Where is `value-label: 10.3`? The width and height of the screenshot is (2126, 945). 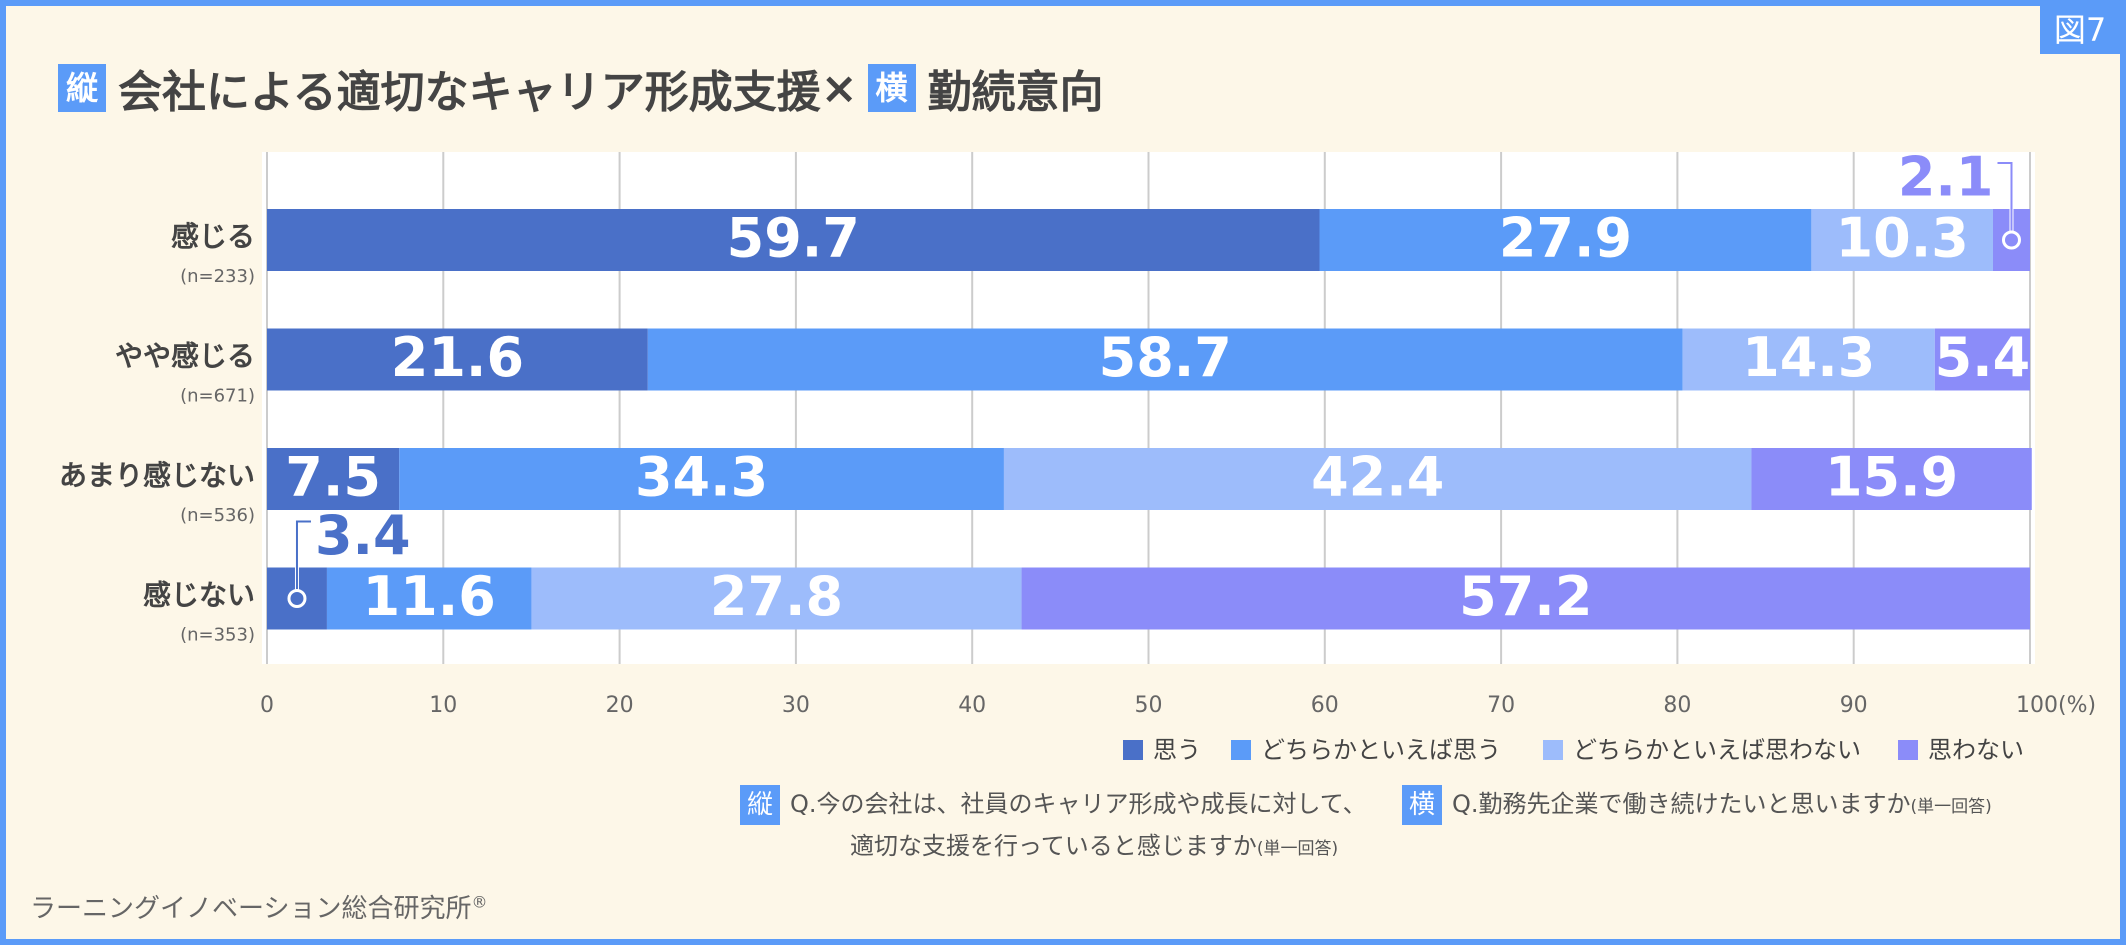 value-label: 10.3 is located at coordinates (1902, 238).